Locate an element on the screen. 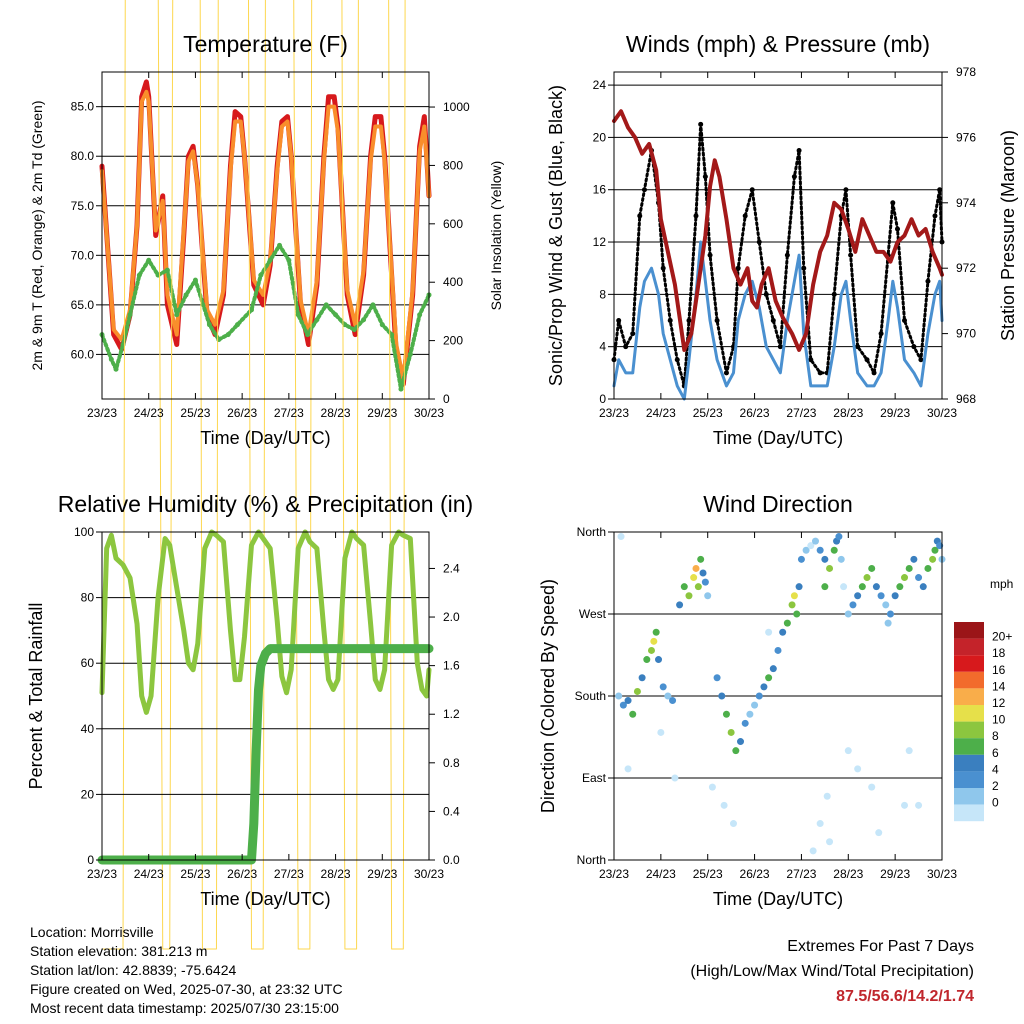  direction-xtick-label-6: 29/23 is located at coordinates (895, 874).